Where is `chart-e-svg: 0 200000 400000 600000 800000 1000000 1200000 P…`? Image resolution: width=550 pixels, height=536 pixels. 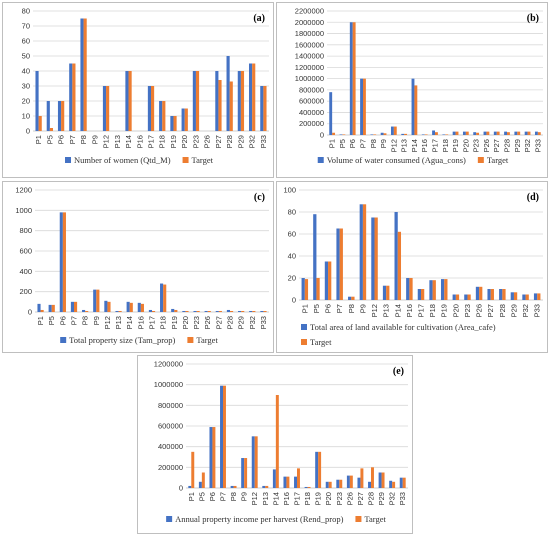
chart-e-svg: 0 200000 400000 600000 800000 1000000 1200000 P… is located at coordinates (281, 442).